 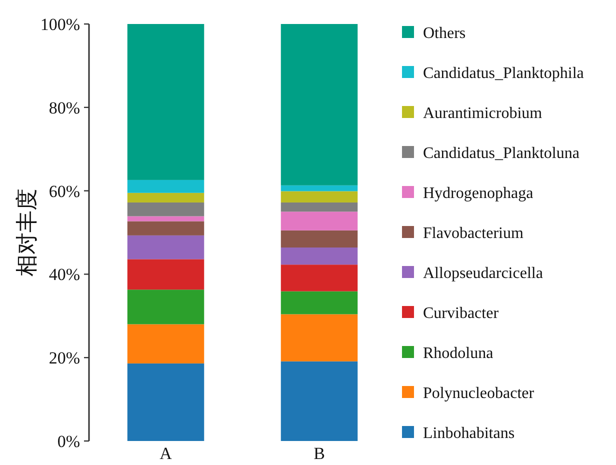 What do you see at coordinates (469, 433) in the screenshot?
I see `legend-label: Linbohabitans` at bounding box center [469, 433].